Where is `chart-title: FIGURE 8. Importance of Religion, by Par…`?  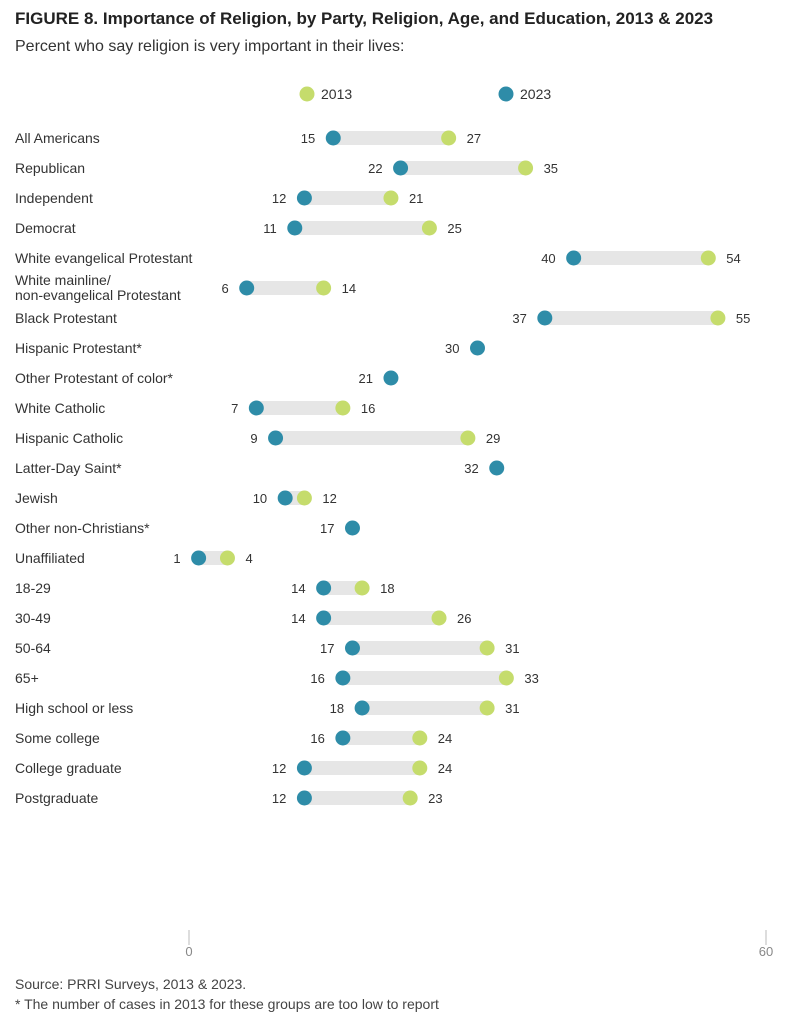
chart-title: FIGURE 8. Importance of Religion, by Par… is located at coordinates (364, 18).